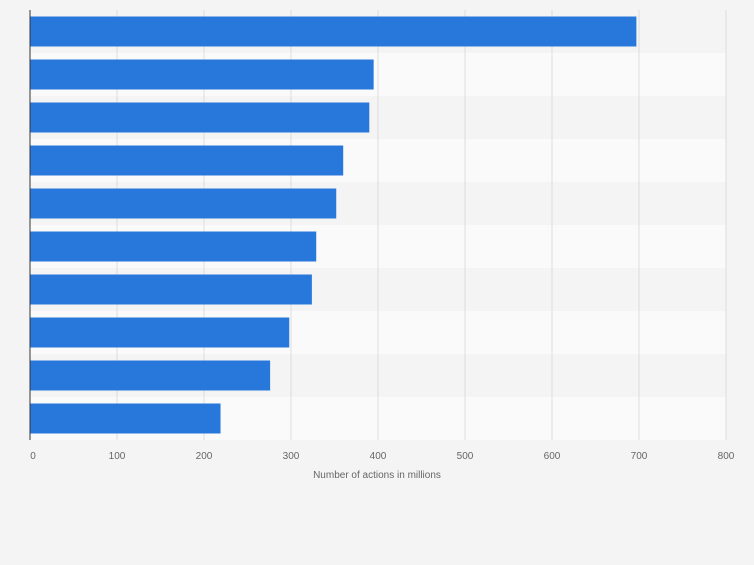 This screenshot has height=565, width=754. I want to click on x-tick-label: 800, so click(726, 456).